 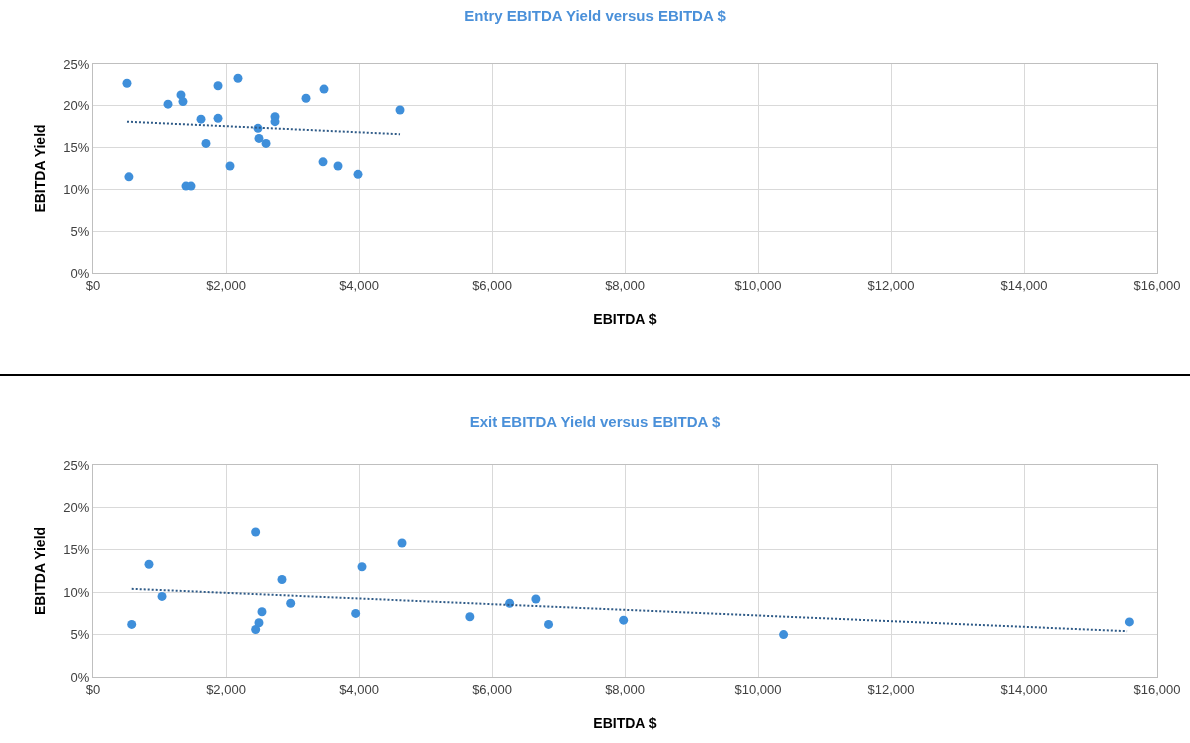 I want to click on chart-title: Exit EBITDA Yield versus EBITDA $, so click(x=595, y=421).